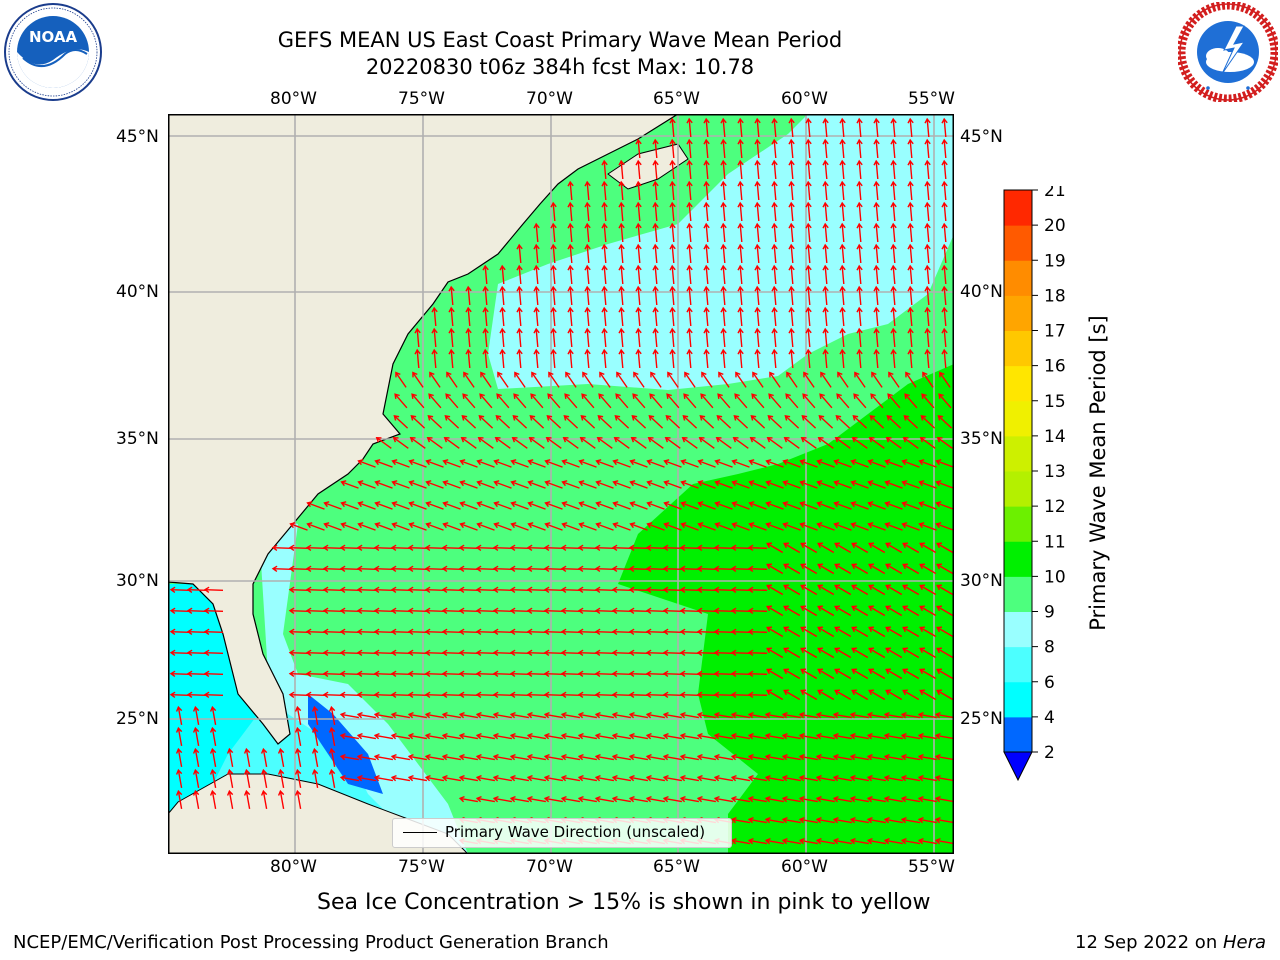 The image size is (1280, 960). What do you see at coordinates (53, 52) in the screenshot?
I see `noaa-logo: NOAA` at bounding box center [53, 52].